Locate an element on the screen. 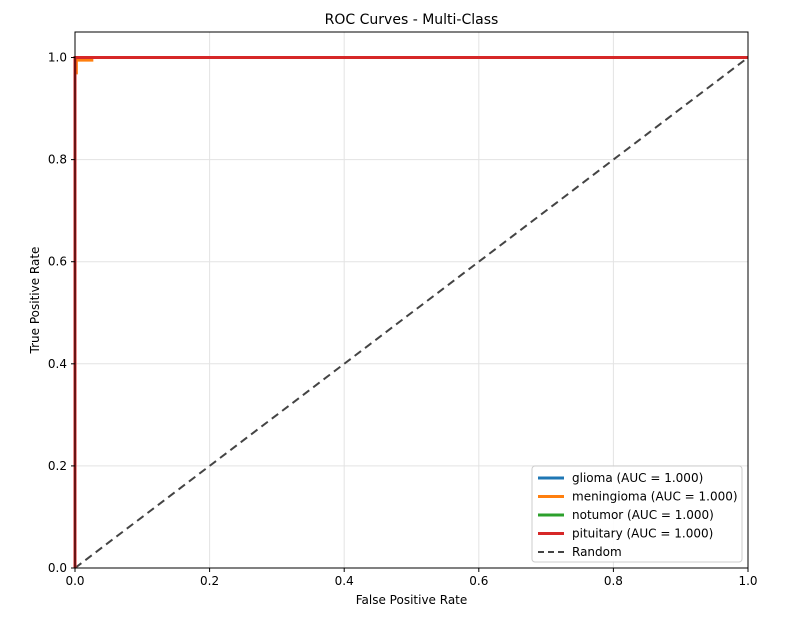 The height and width of the screenshot is (618, 806). y-tick-label: 0.0 is located at coordinates (57, 568).